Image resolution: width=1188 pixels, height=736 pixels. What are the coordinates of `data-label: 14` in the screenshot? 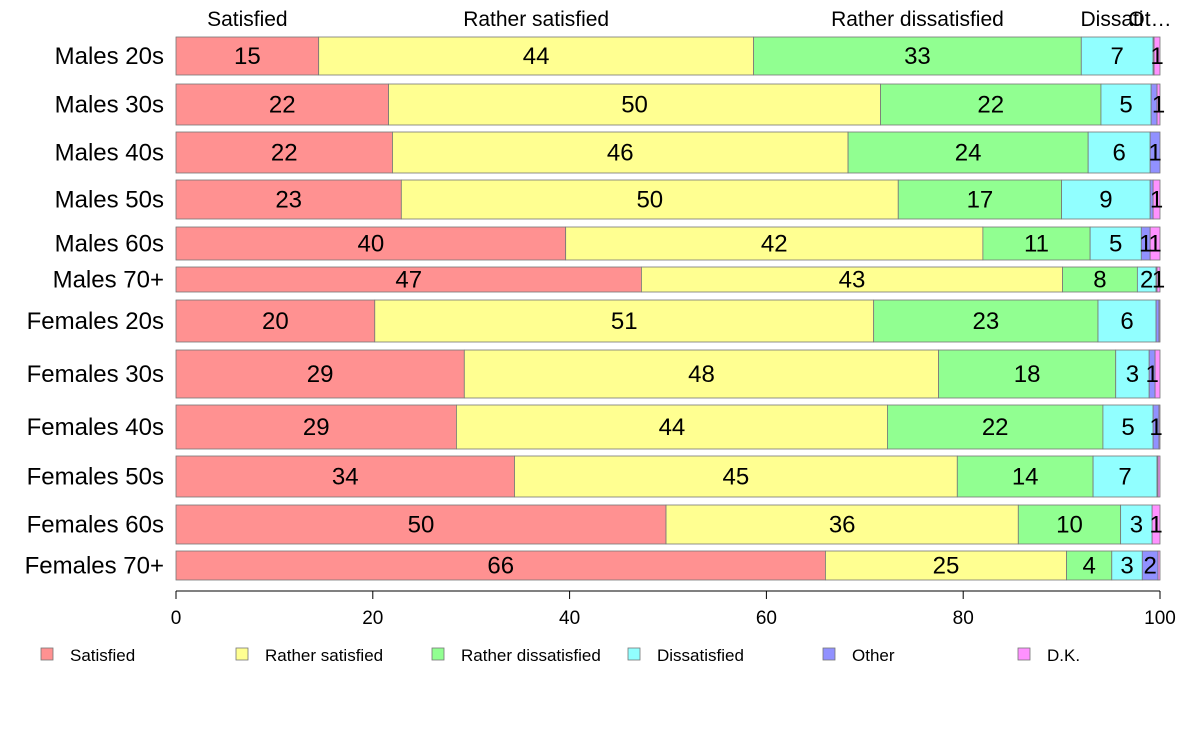 It's located at (1025, 477).